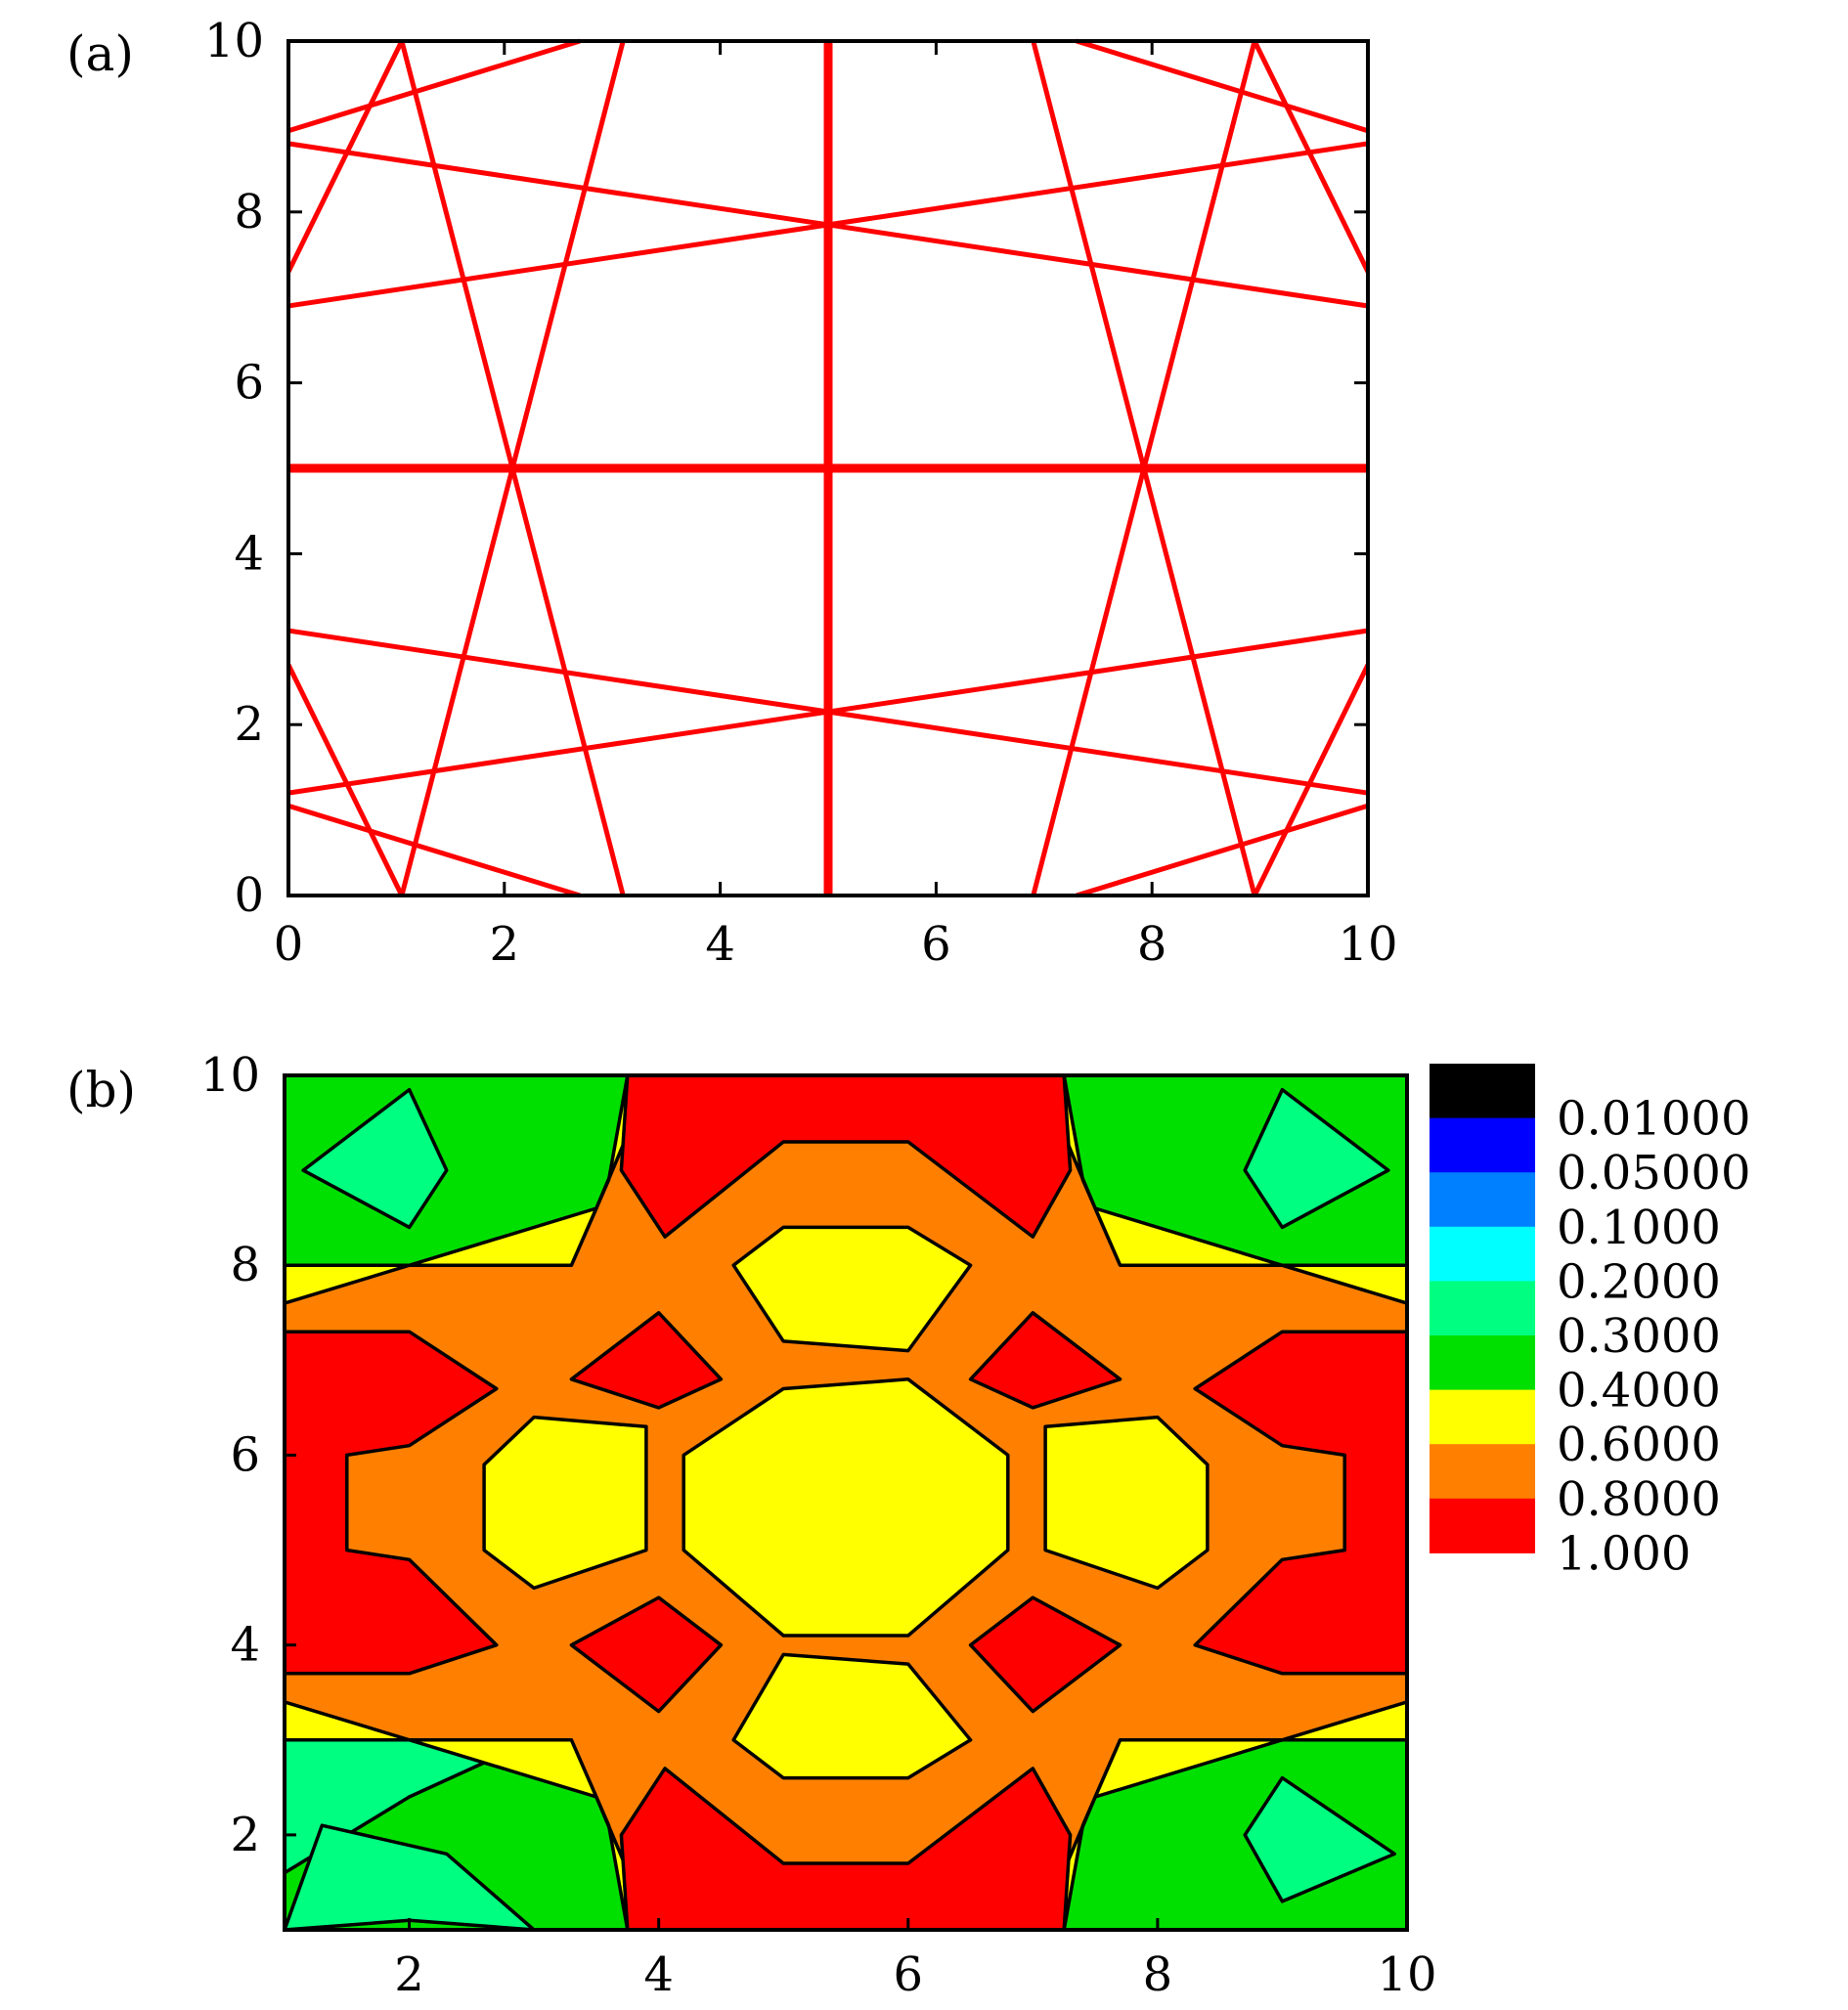  Describe the element at coordinates (1624, 1553) in the screenshot. I see `colorbar-label: 1.000` at that location.